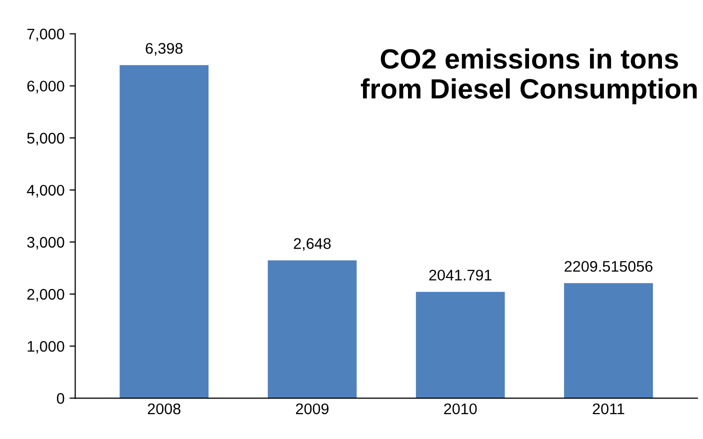 This screenshot has width=703, height=439. Describe the element at coordinates (46, 347) in the screenshot. I see `y-tick-label: 1,000` at that location.